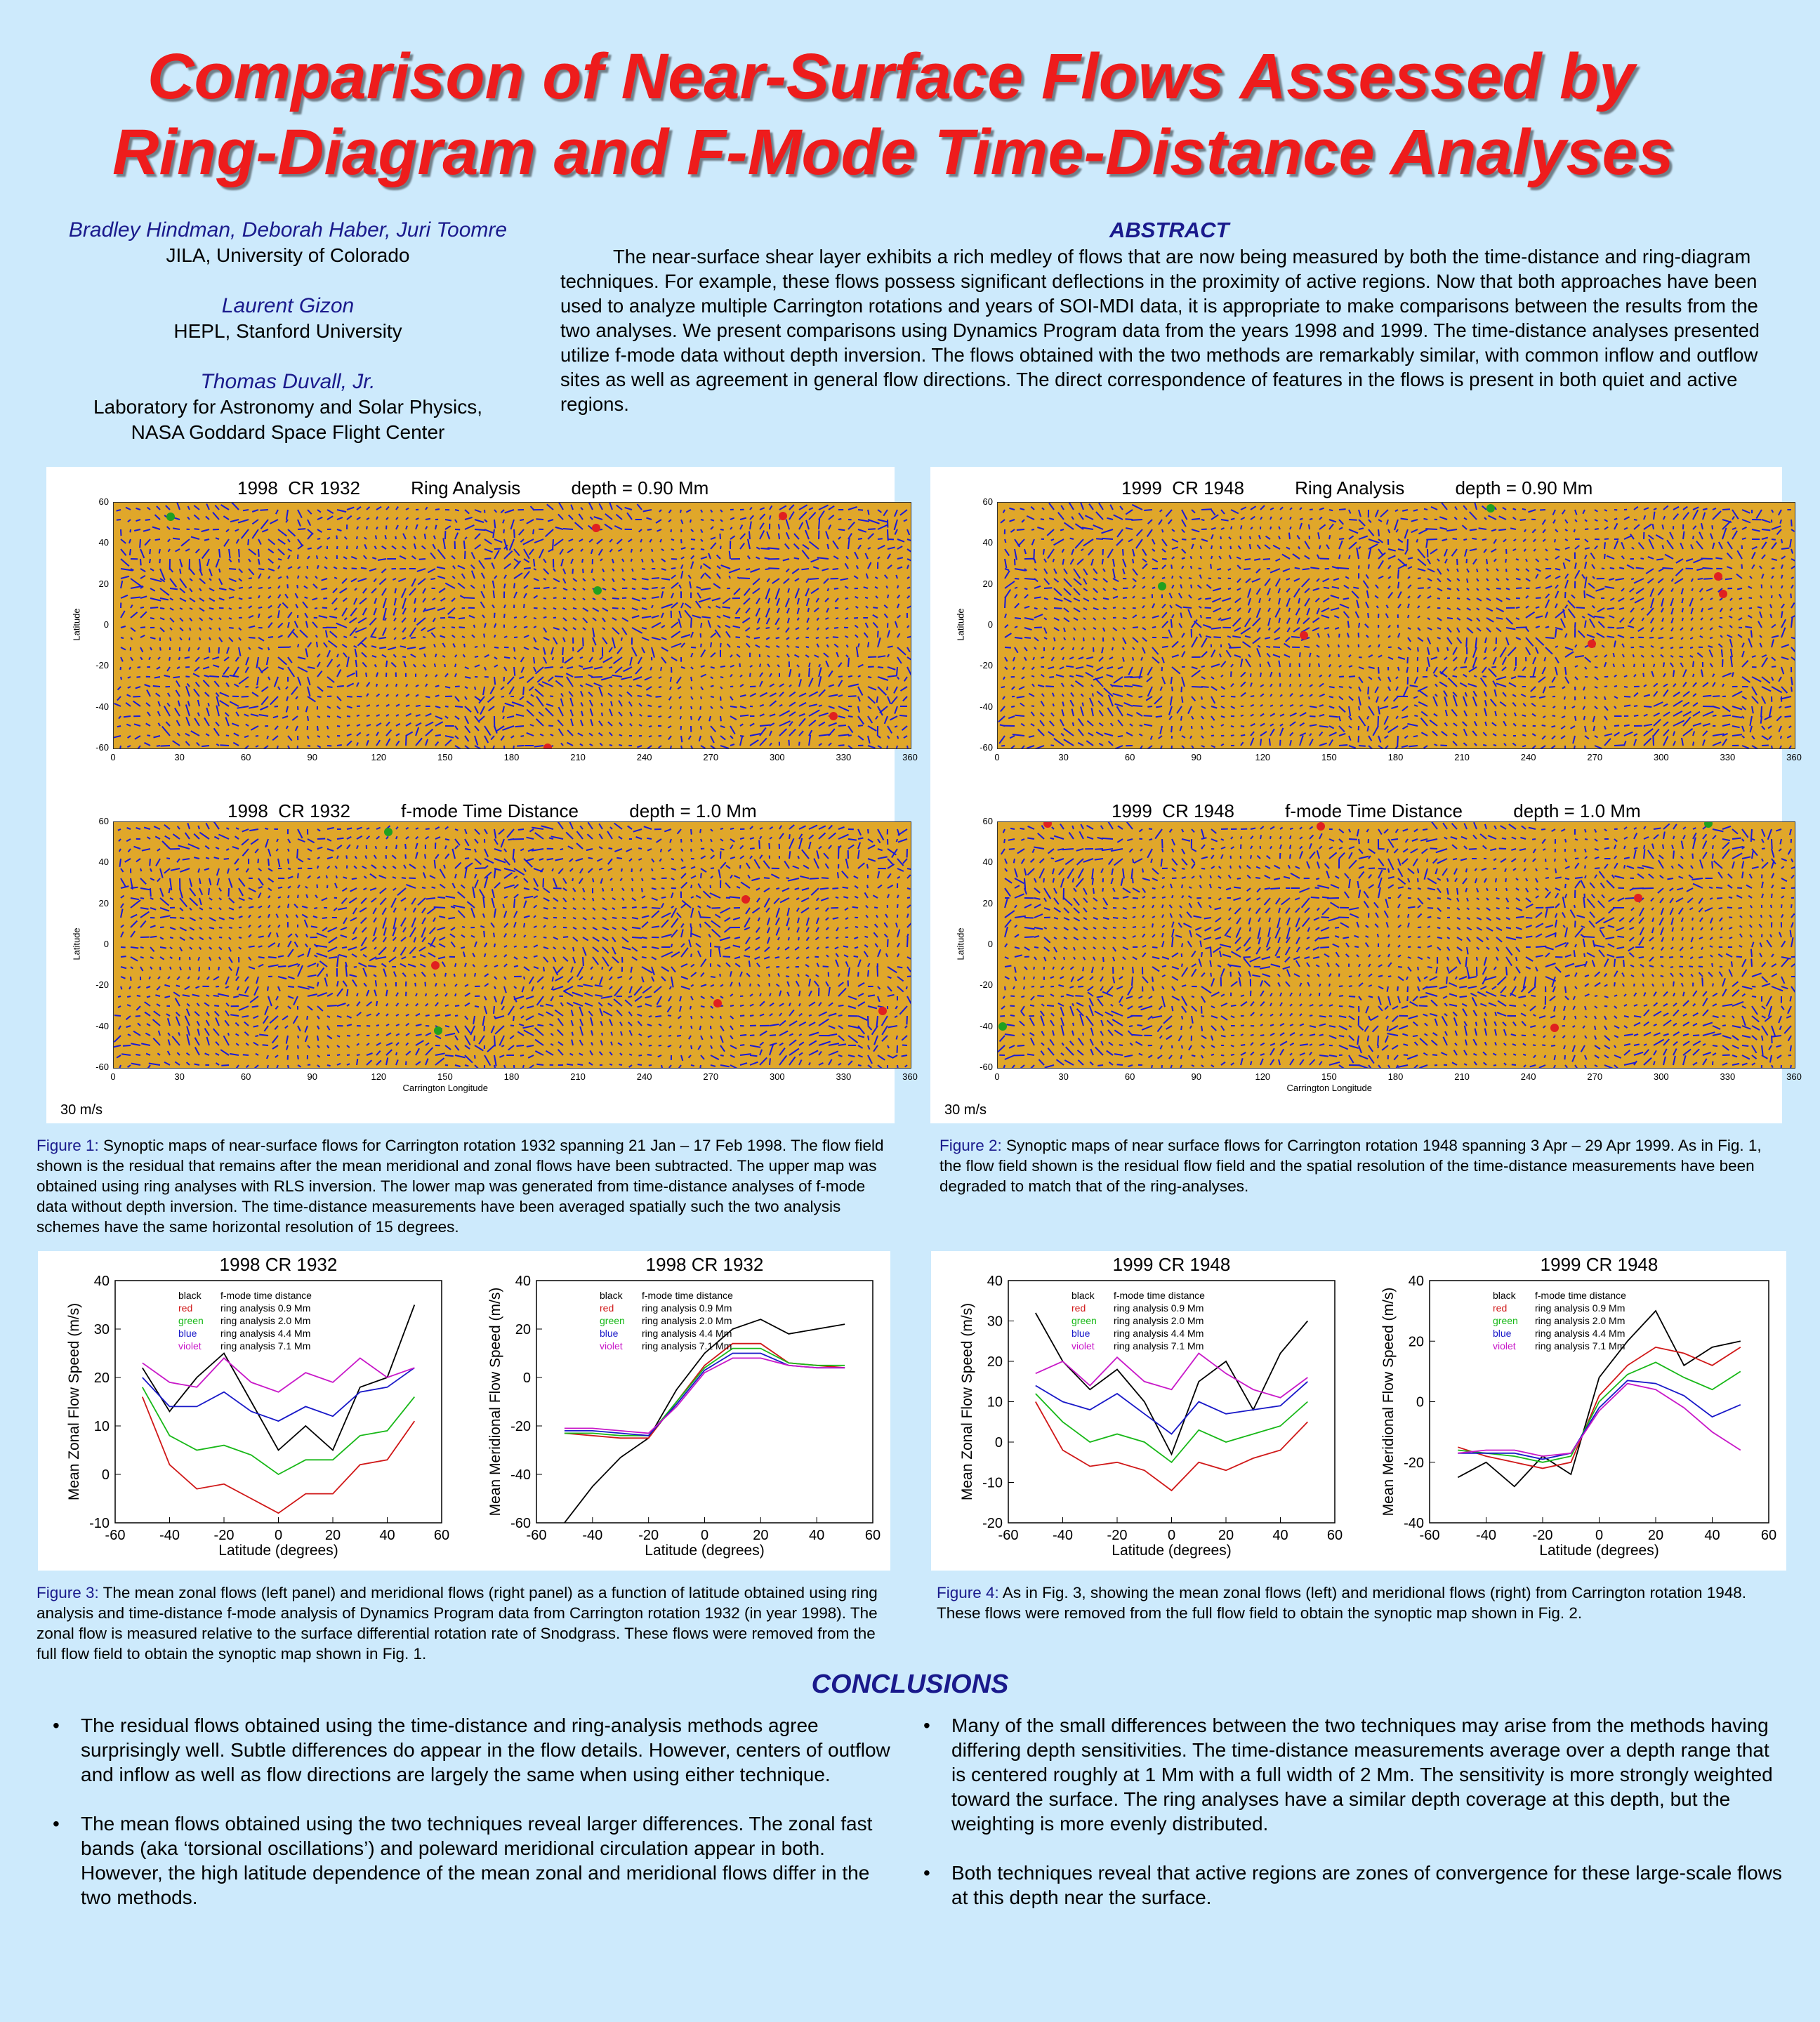  What do you see at coordinates (1172, 1264) in the screenshot?
I see `chart-title: 1999 CR 1948` at bounding box center [1172, 1264].